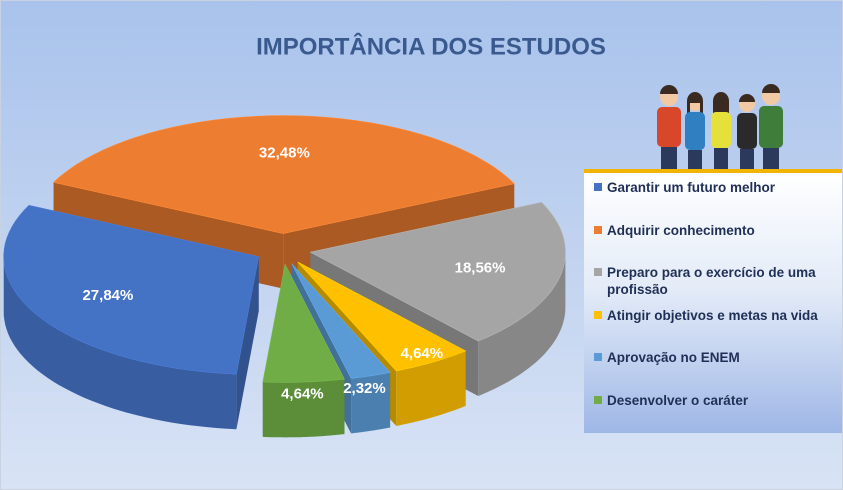 The image size is (843, 490). I want to click on legend-label: Desenvolver o caráter, so click(678, 400).